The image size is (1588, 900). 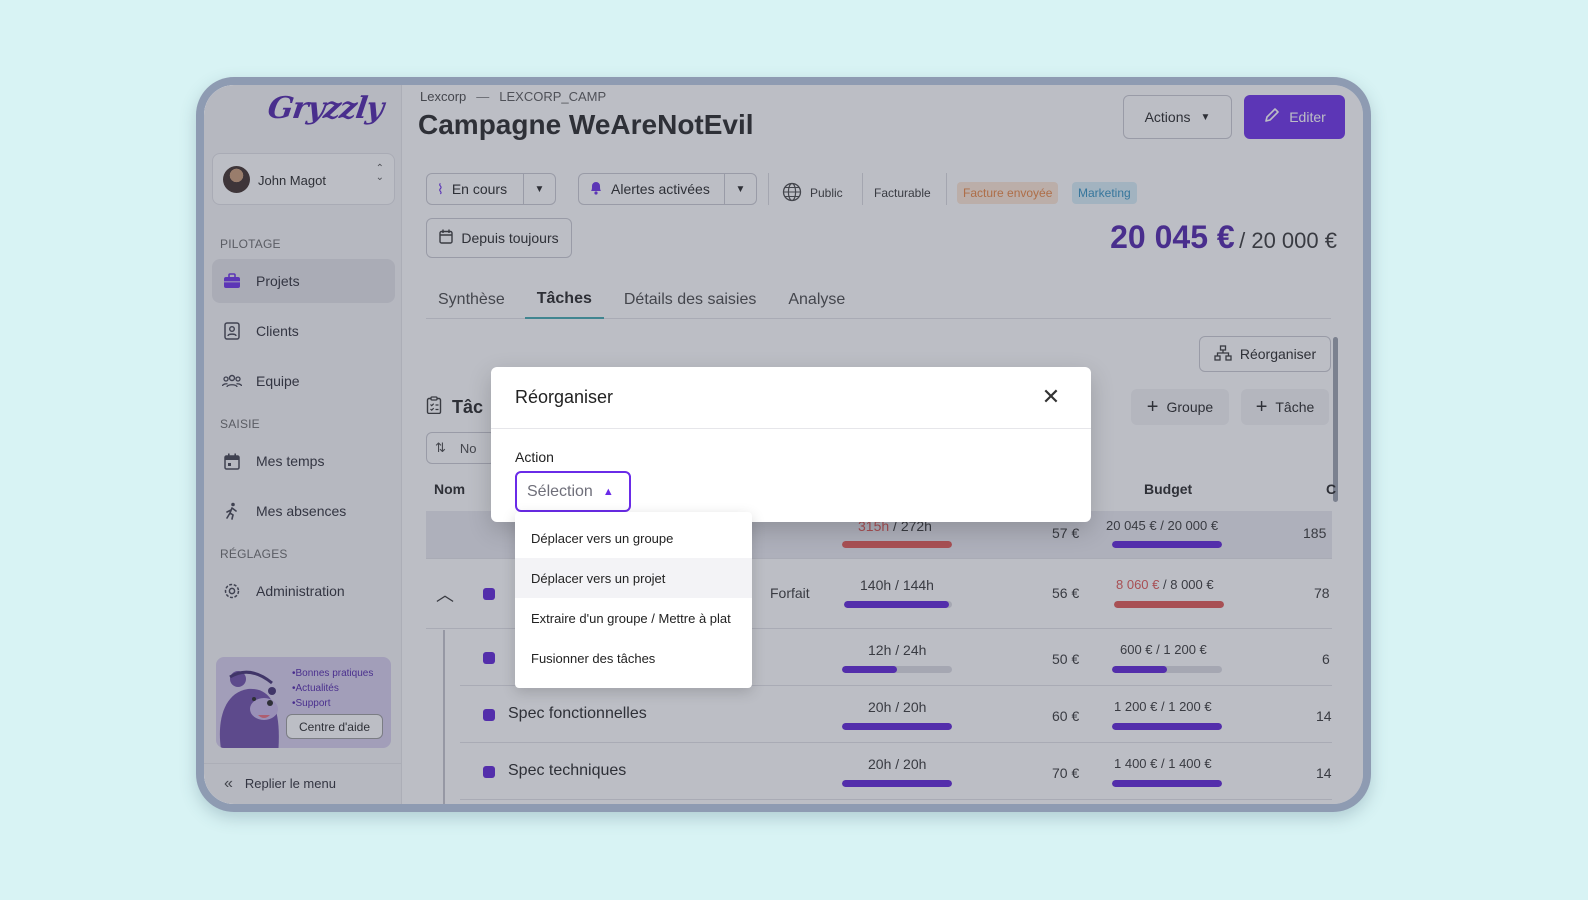 I want to click on column-header-name: Nom, so click(x=450, y=489).